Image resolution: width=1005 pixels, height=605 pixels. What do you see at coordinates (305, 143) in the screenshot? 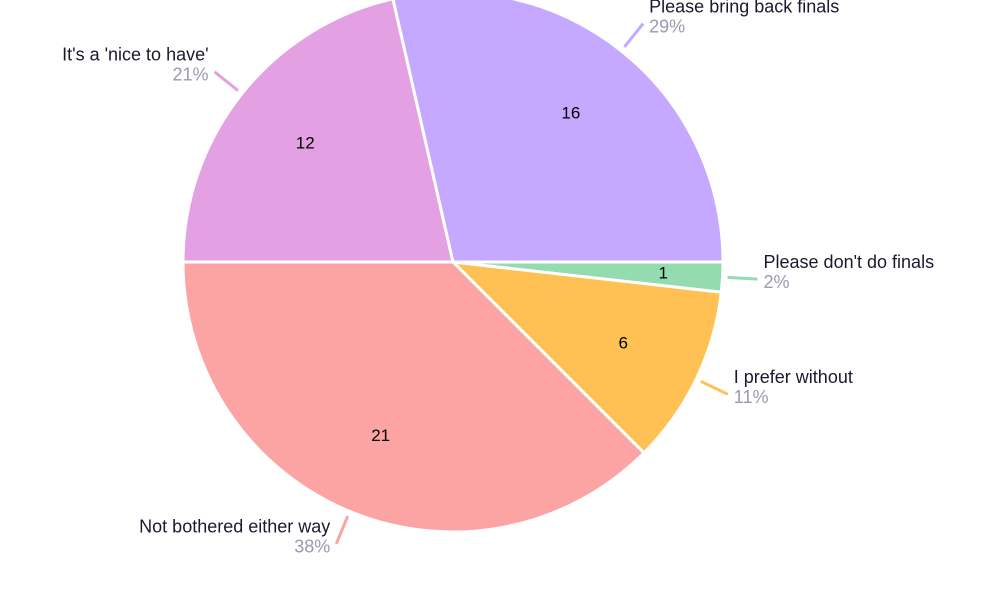
I see `slice-count: 12` at bounding box center [305, 143].